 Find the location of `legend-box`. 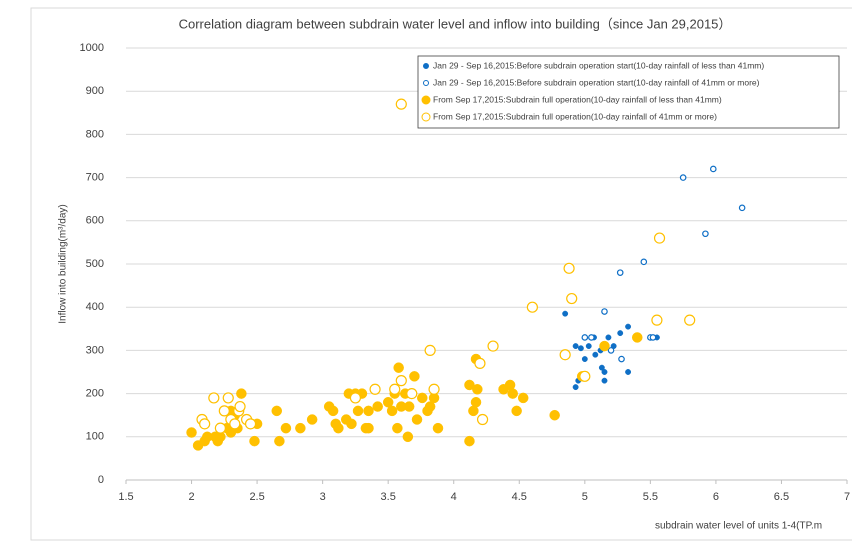

legend-box is located at coordinates (628, 92).